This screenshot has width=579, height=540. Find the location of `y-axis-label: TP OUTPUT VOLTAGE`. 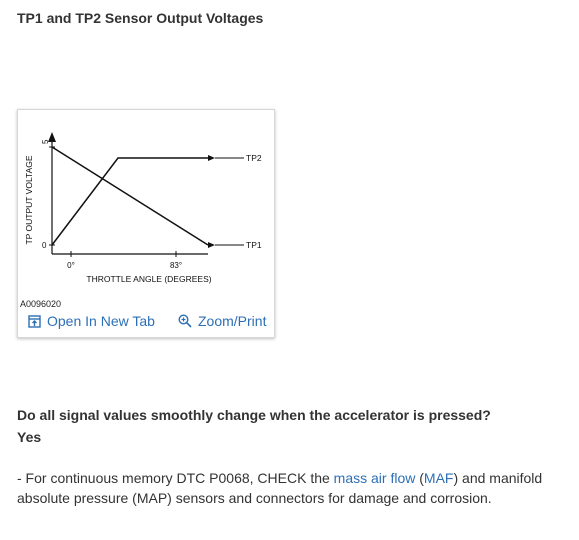

y-axis-label: TP OUTPUT VOLTAGE is located at coordinates (29, 199).